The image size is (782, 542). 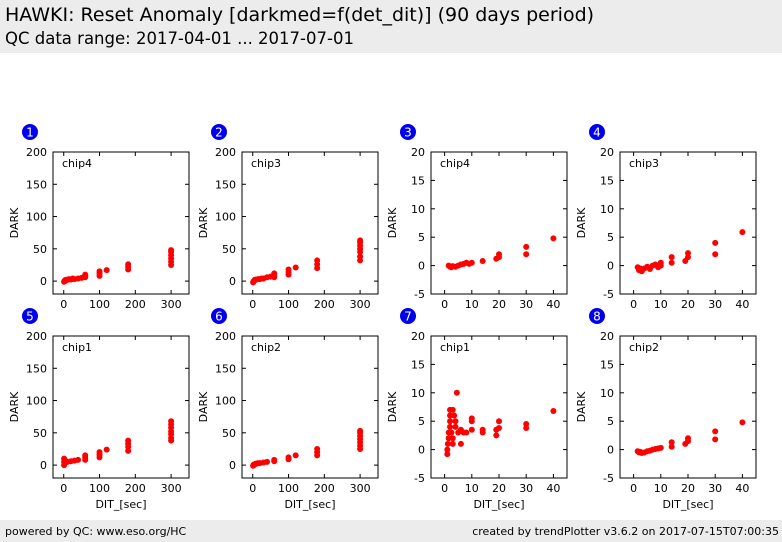 What do you see at coordinates (179, 38) in the screenshot?
I see `page-subtitle: QC data range: 2017-04-01 ... 2017-07-01` at bounding box center [179, 38].